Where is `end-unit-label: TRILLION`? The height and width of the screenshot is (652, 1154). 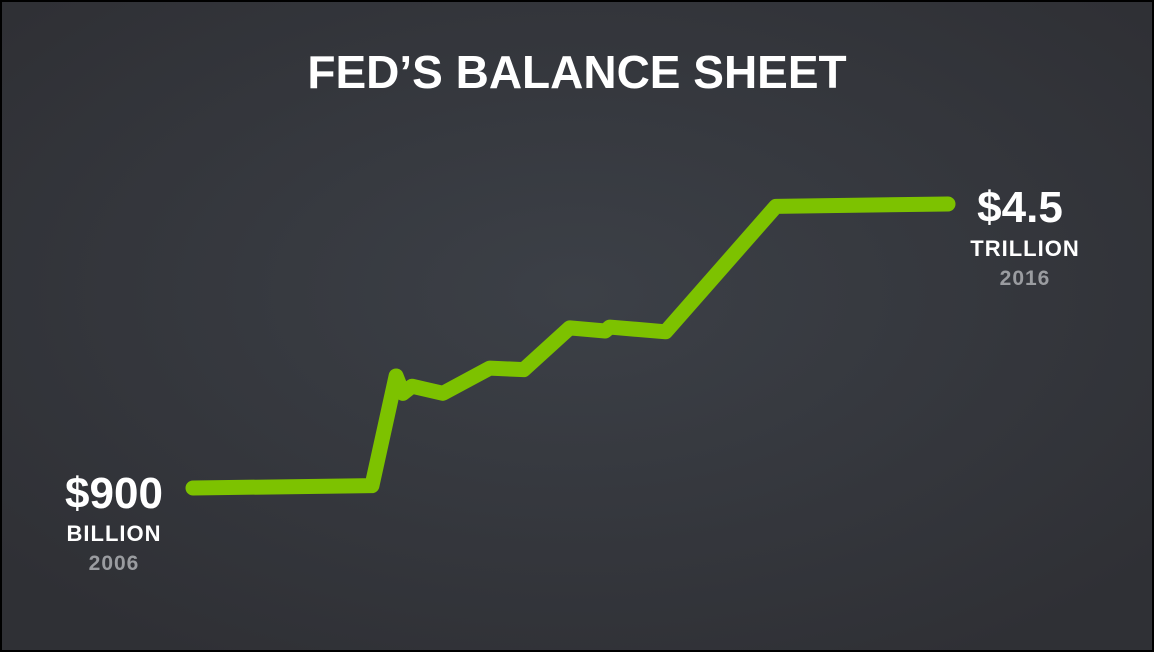
end-unit-label: TRILLION is located at coordinates (1024, 248).